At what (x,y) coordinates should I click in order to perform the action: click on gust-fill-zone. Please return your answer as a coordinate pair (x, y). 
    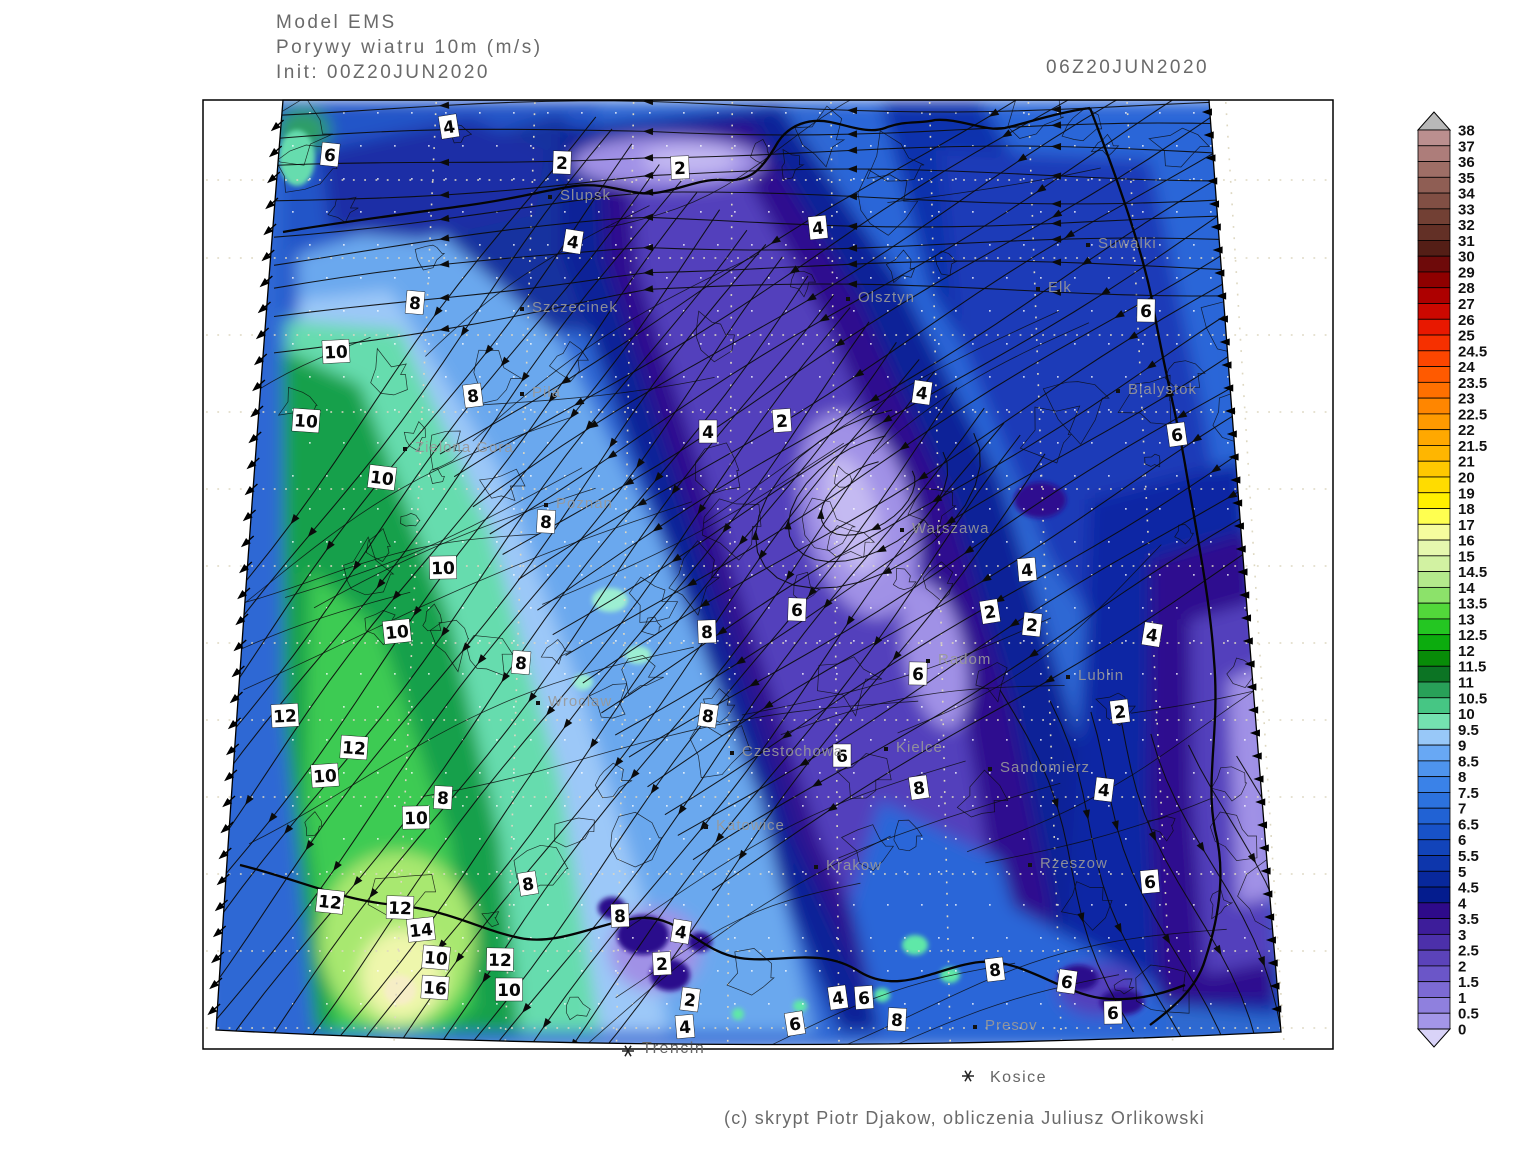
    Looking at the image, I should click on (1040, 500).